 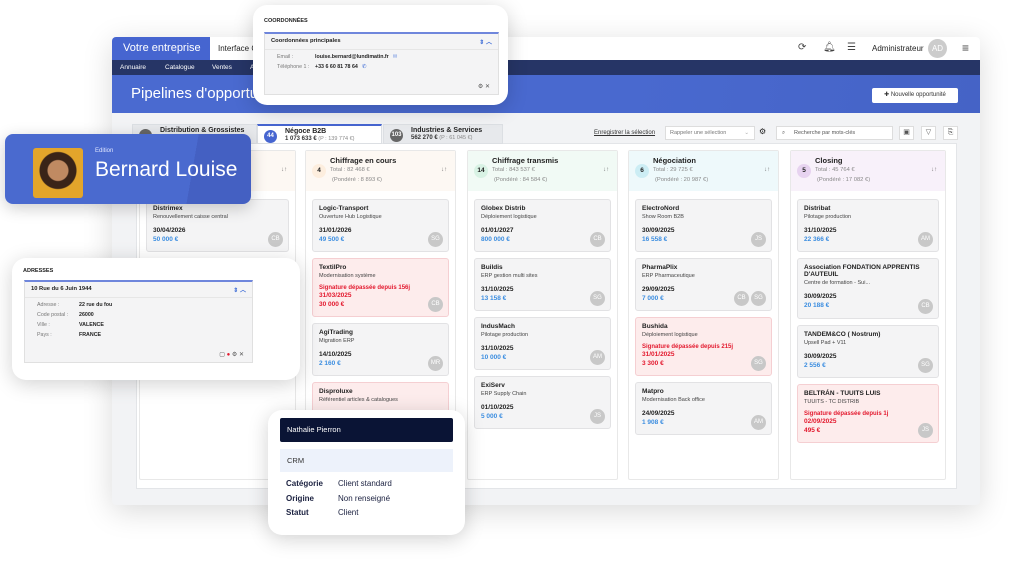 What do you see at coordinates (319, 134) in the screenshot?
I see `tab-pipeline: 44 Négoce B2B 1 073 633 € (P : 139 774 €)` at bounding box center [319, 134].